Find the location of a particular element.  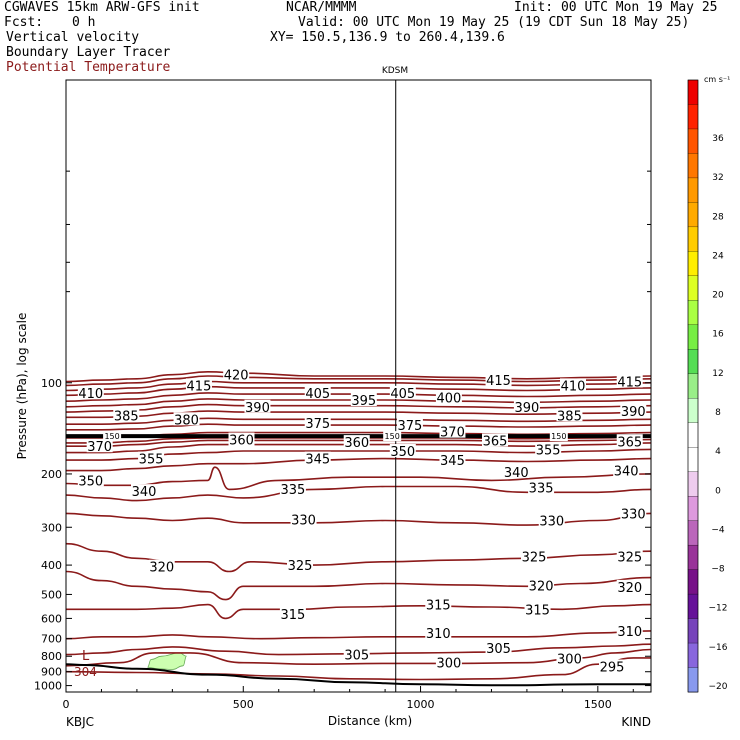

colorbar-legend: 36 32 28 24 20 16 12 8 4 0 −4 −8 −12 −16 −20 is located at coordinates (707, 386).